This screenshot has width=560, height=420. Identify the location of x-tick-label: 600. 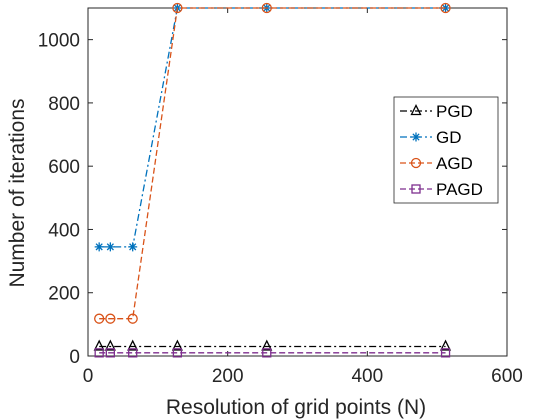
(507, 376).